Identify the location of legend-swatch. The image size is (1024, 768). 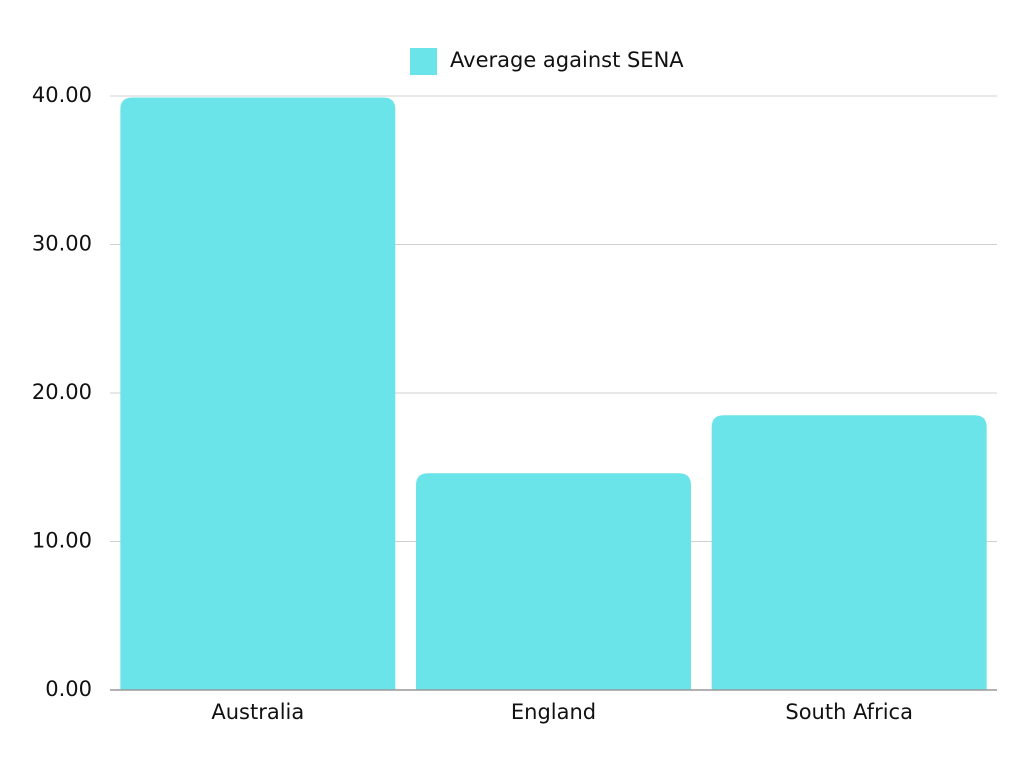
(423, 61).